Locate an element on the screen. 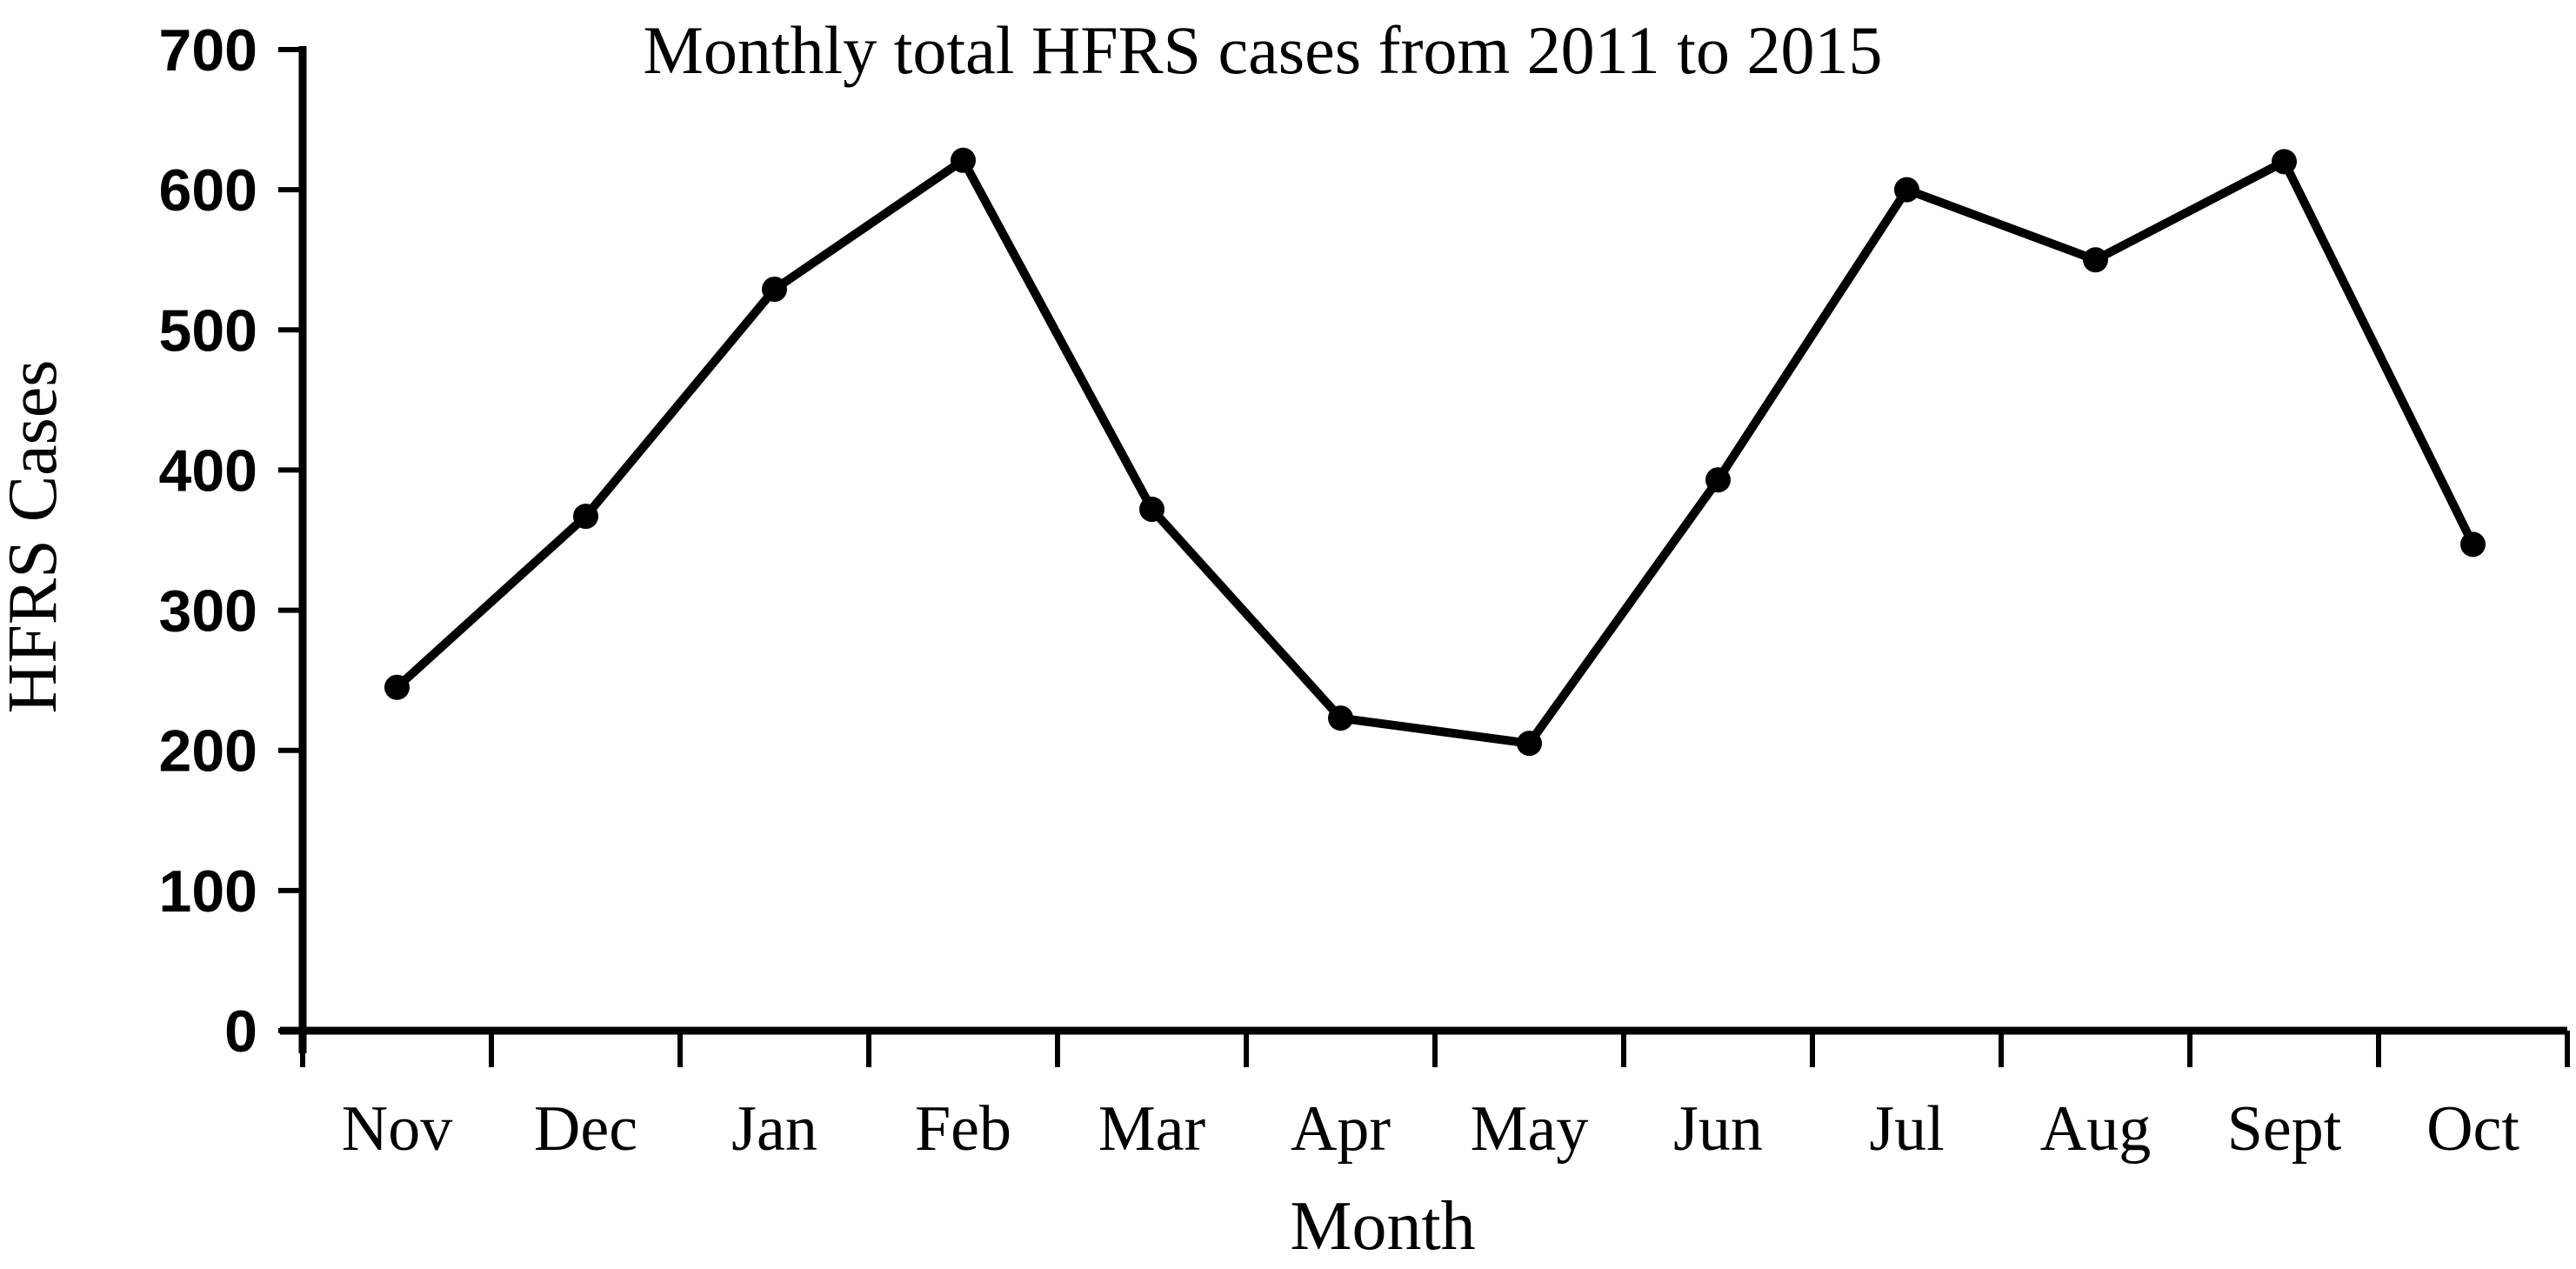  y-tick-label: 300 is located at coordinates (208, 611).